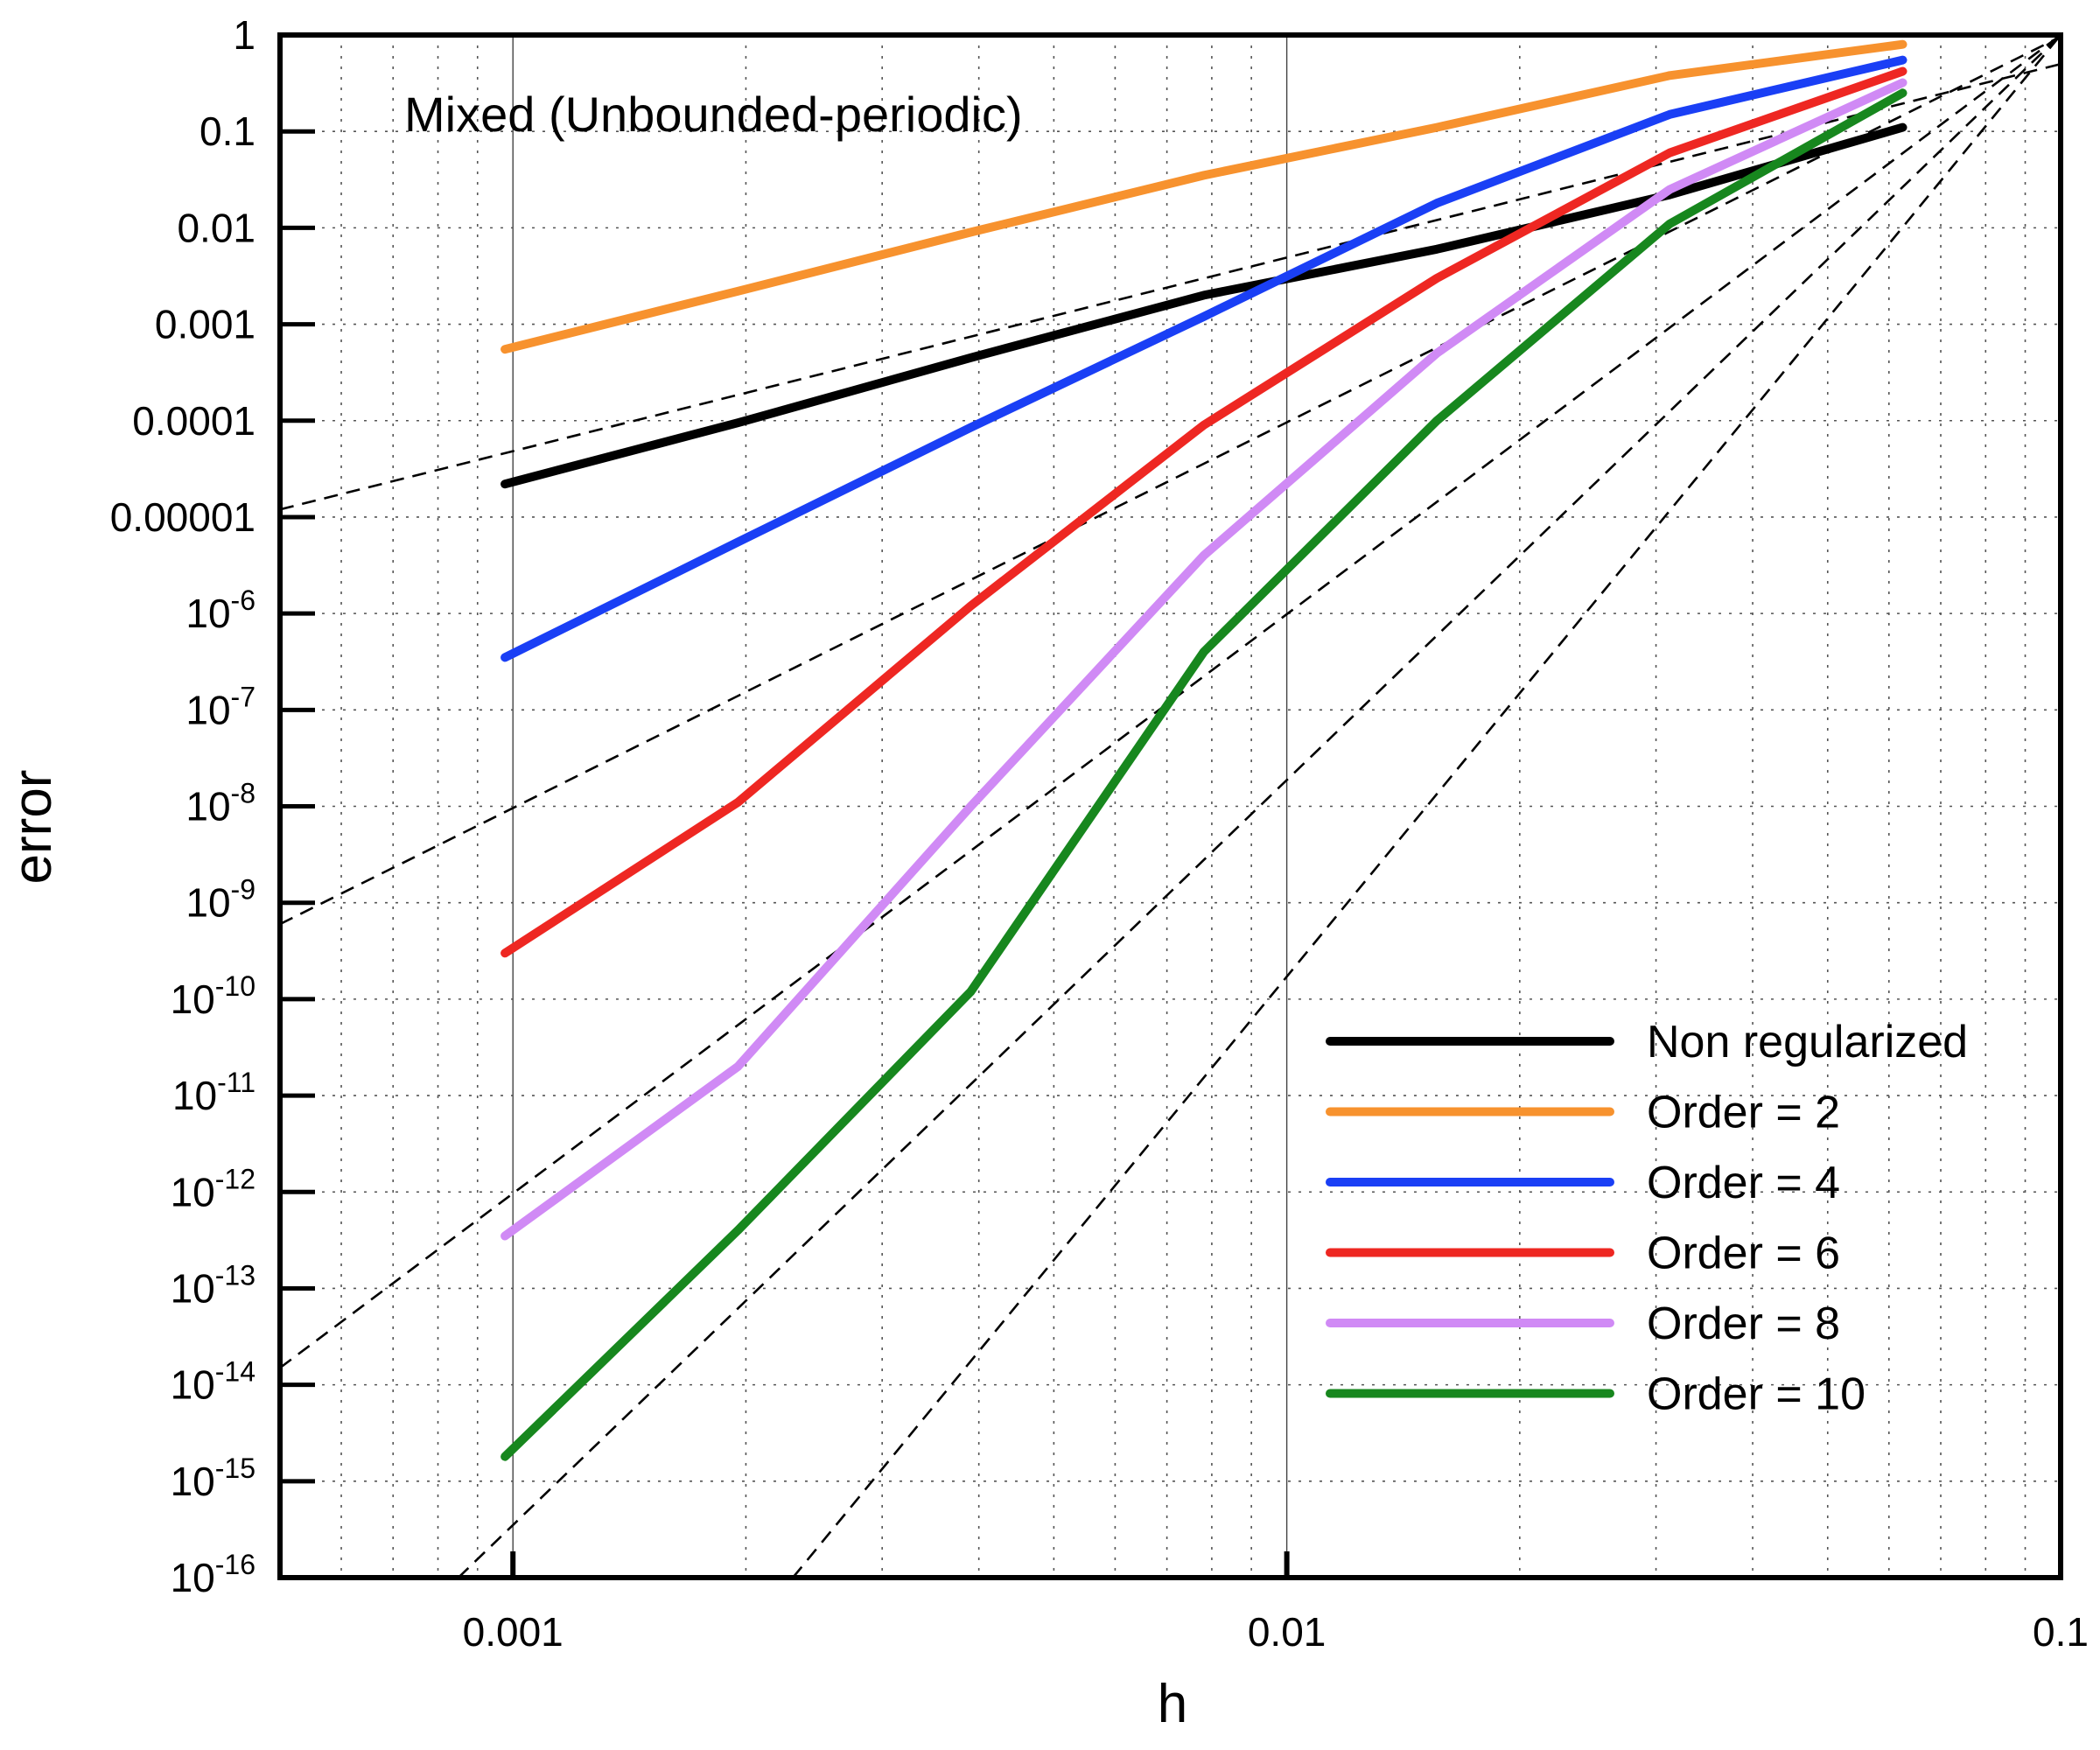 The width and height of the screenshot is (2100, 1750). What do you see at coordinates (213, 1382) in the screenshot?
I see `y-tick-label: 10⁻¹⁴` at bounding box center [213, 1382].